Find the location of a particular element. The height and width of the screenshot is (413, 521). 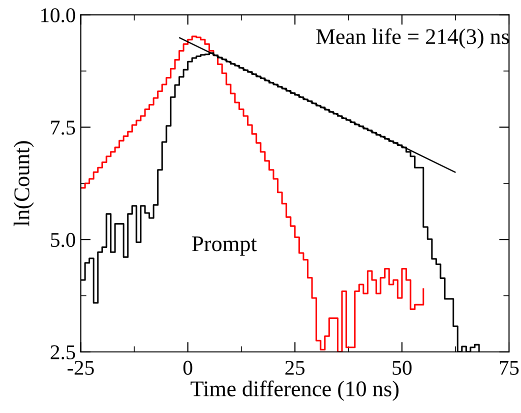

y-tick-label: 2.5 is located at coordinates (63, 352).